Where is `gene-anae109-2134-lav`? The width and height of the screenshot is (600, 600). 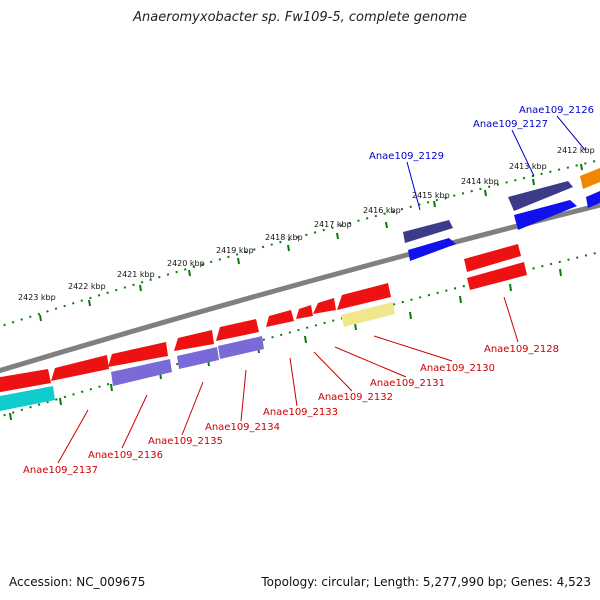 gene-anae109-2134-lav is located at coordinates (241, 347).